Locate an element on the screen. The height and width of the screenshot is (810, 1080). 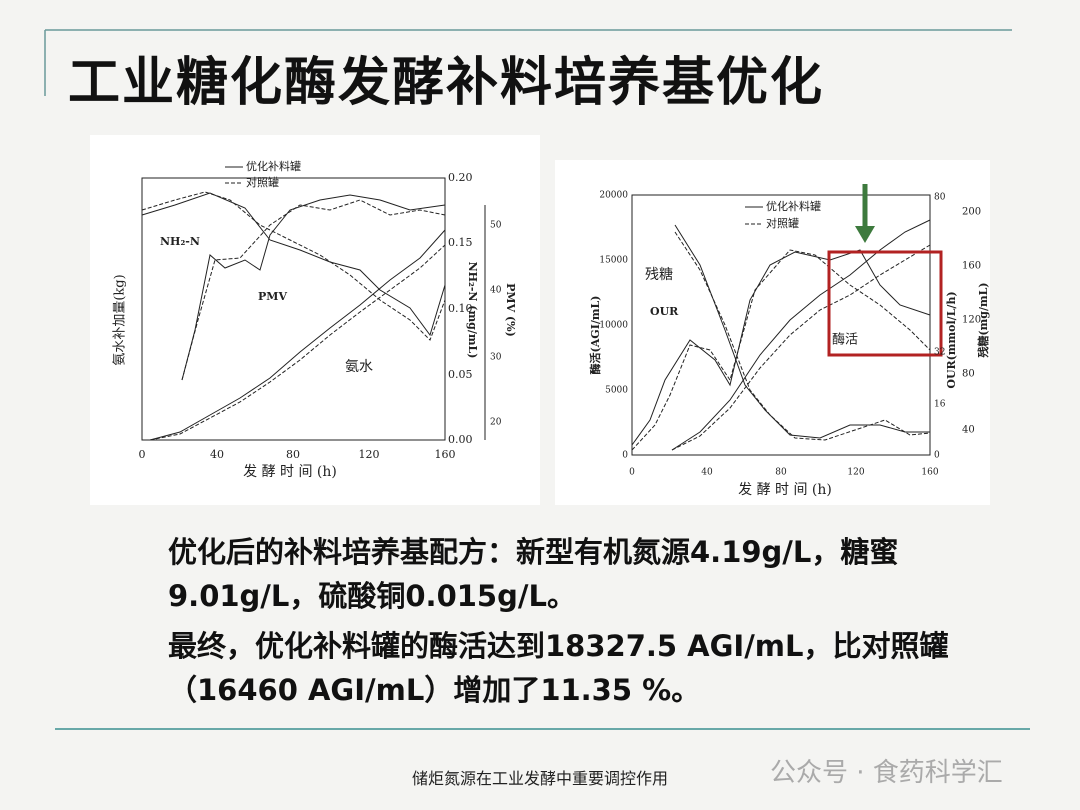
figure-right-axes is located at coordinates (781, 325).